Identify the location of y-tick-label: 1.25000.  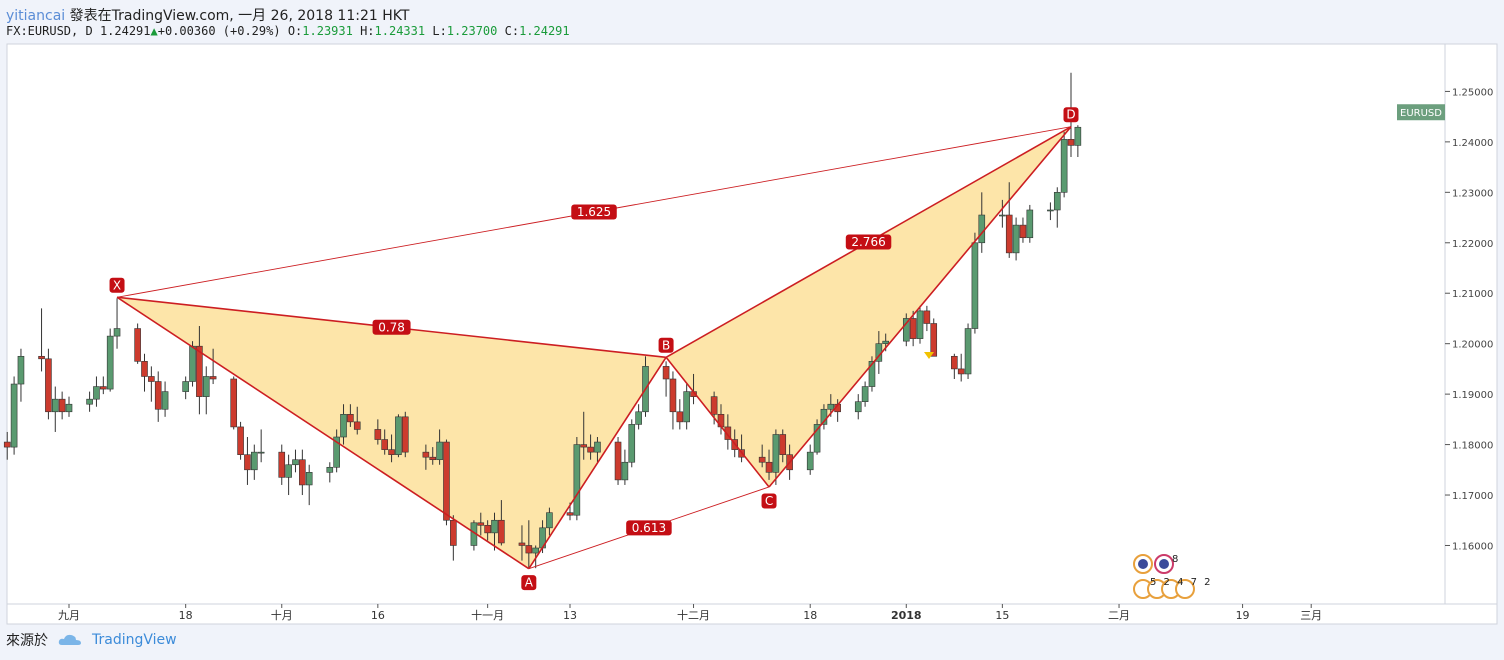
(1472, 92).